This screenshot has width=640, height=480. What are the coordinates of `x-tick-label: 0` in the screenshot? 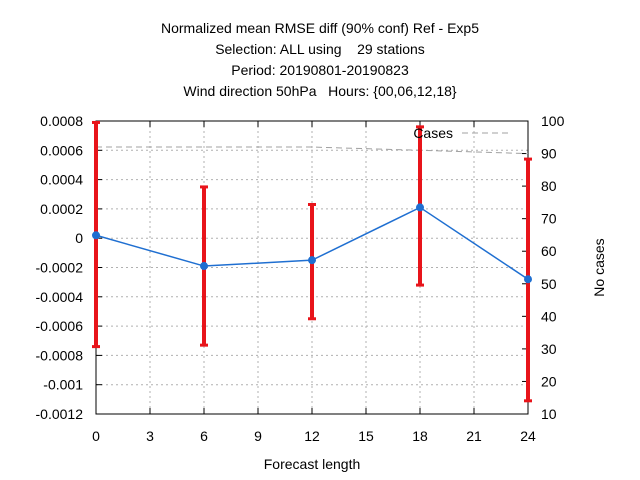 It's located at (96, 436).